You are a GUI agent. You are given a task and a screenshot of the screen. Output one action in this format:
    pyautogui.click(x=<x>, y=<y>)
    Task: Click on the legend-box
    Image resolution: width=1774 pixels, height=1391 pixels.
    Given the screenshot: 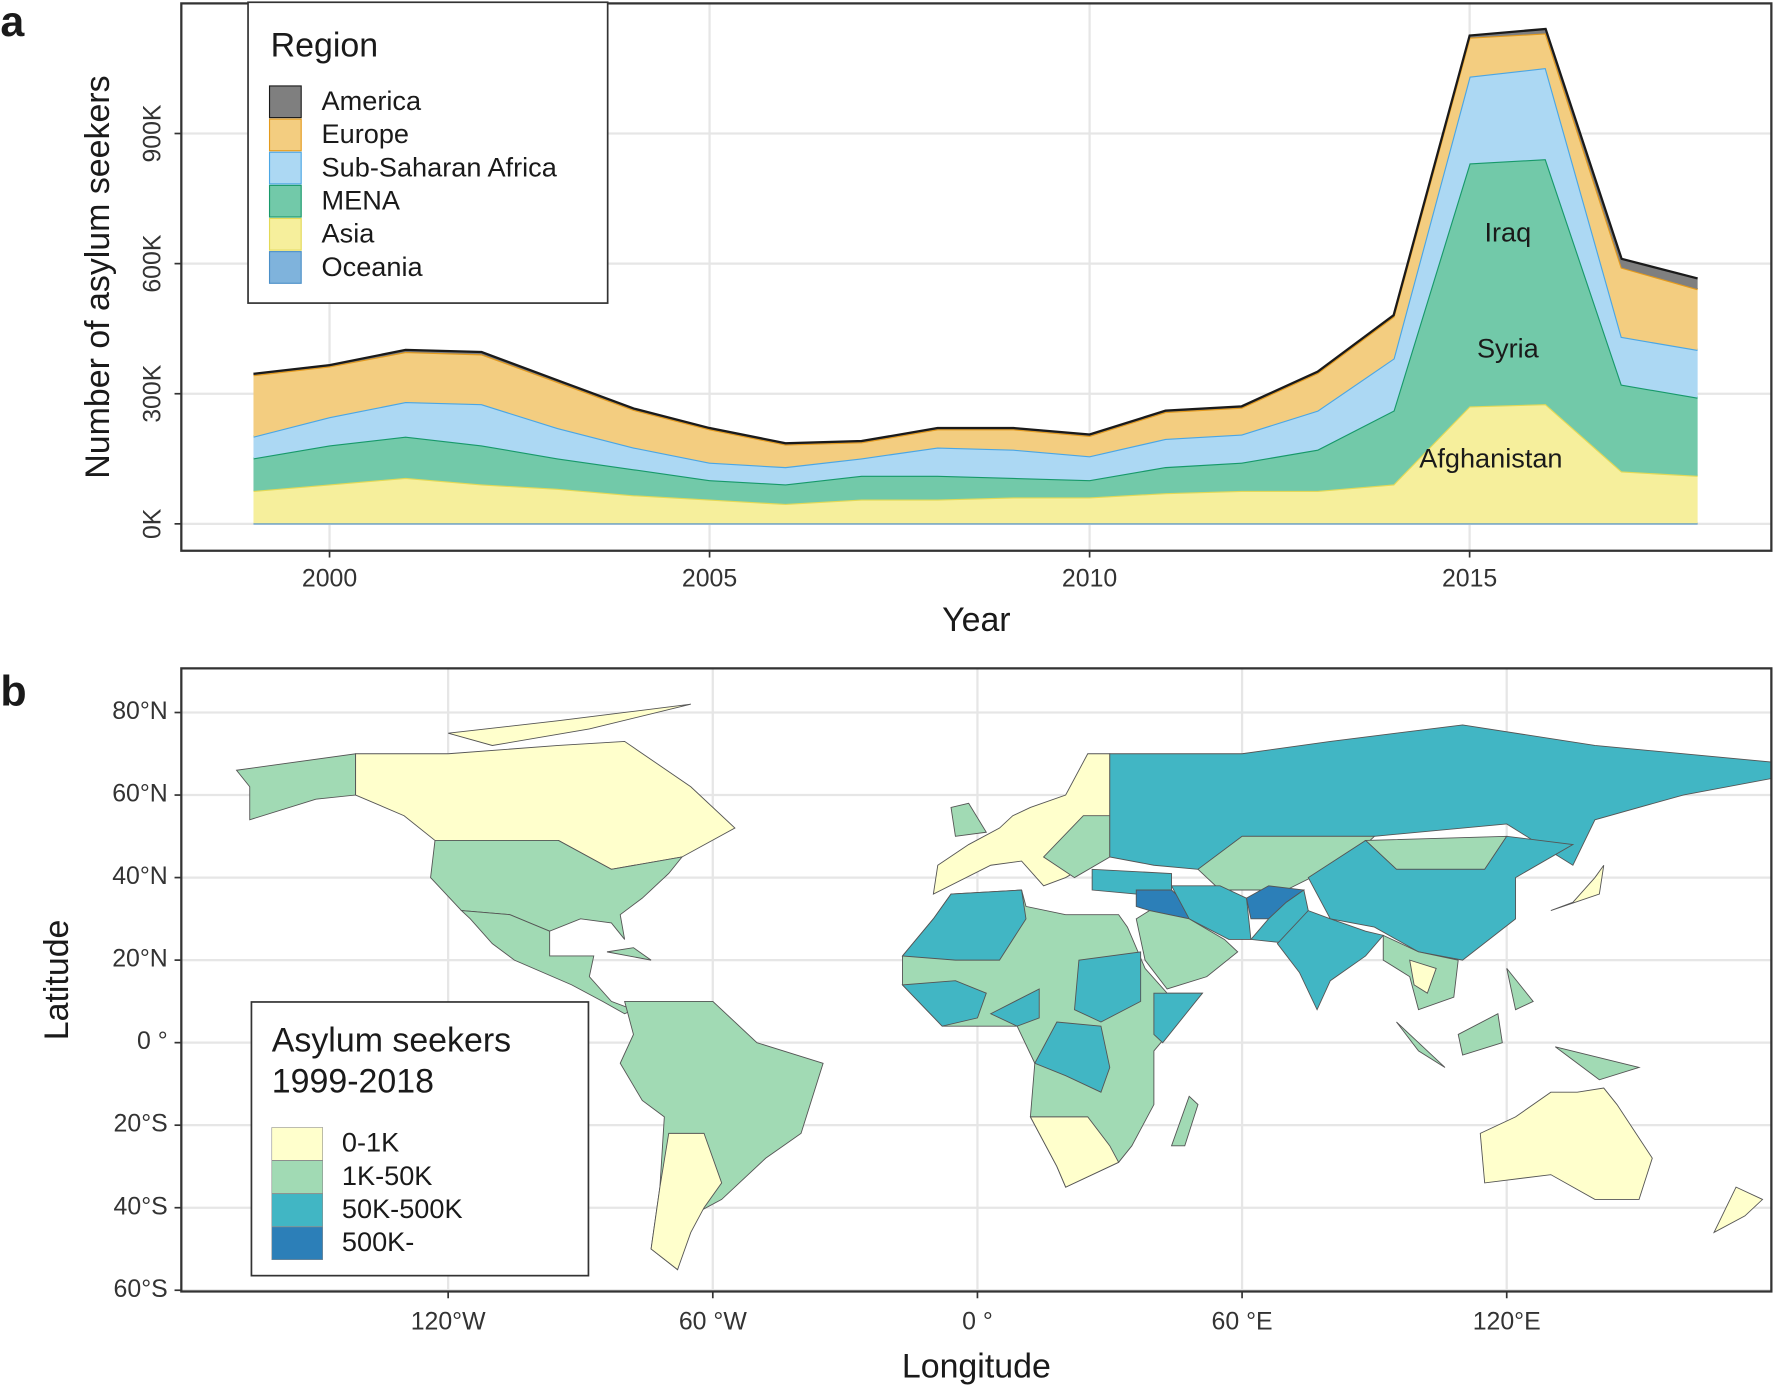 What is the action you would take?
    pyautogui.click(x=428, y=152)
    